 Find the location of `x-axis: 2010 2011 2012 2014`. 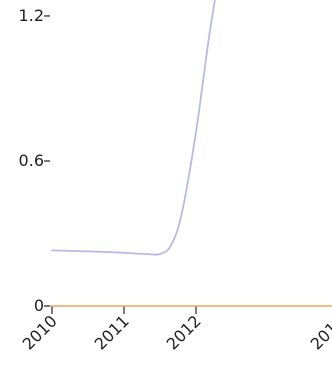

x-axis: 2010 2011 2012 2014 is located at coordinates (175, 330).